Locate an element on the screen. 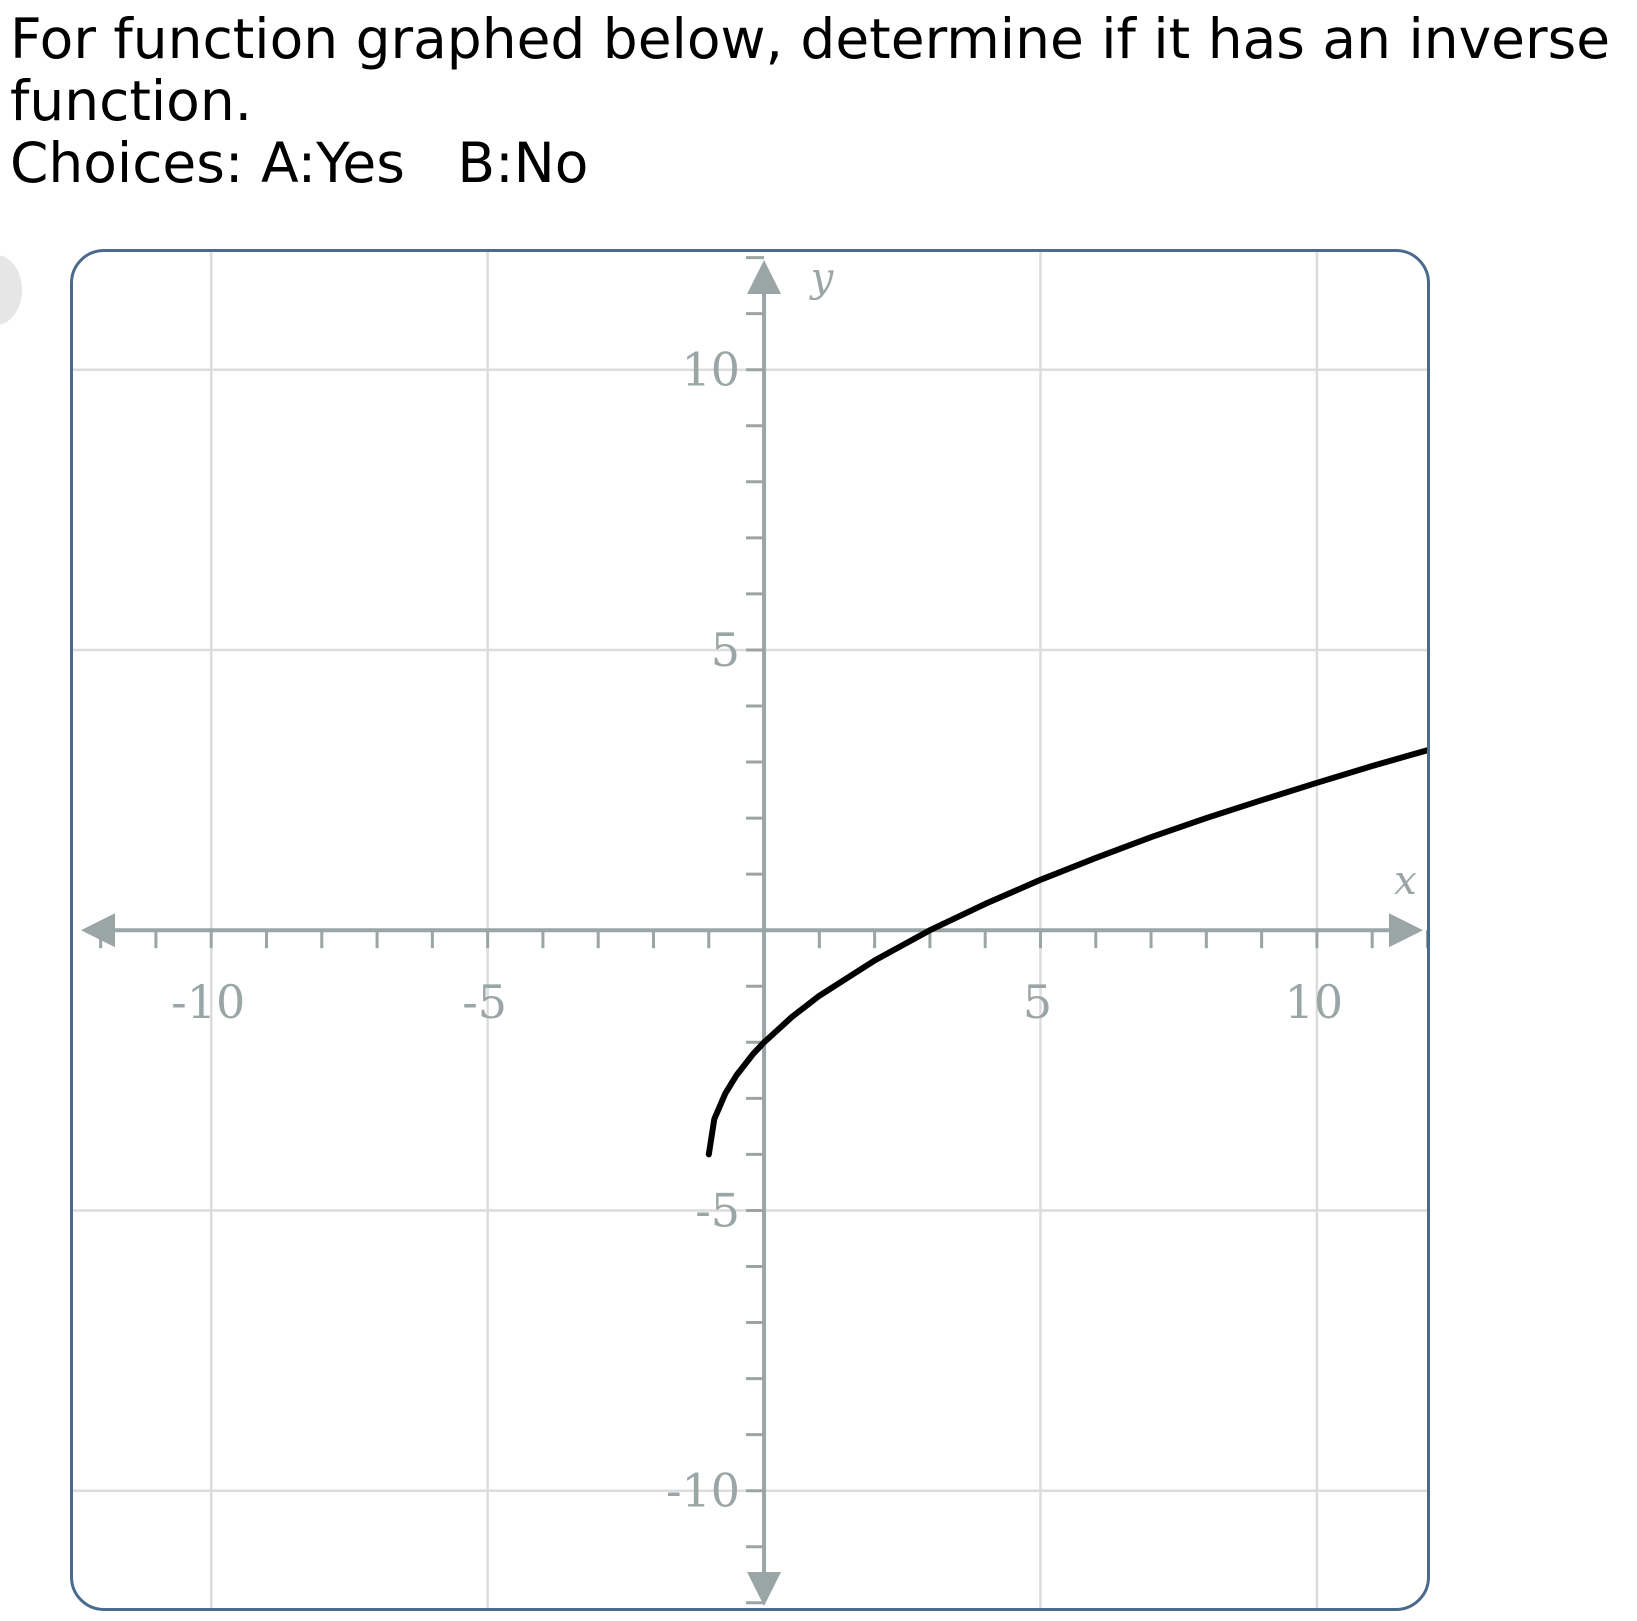 This screenshot has height=1621, width=1637. y-axis-arrow-up is located at coordinates (764, 277).